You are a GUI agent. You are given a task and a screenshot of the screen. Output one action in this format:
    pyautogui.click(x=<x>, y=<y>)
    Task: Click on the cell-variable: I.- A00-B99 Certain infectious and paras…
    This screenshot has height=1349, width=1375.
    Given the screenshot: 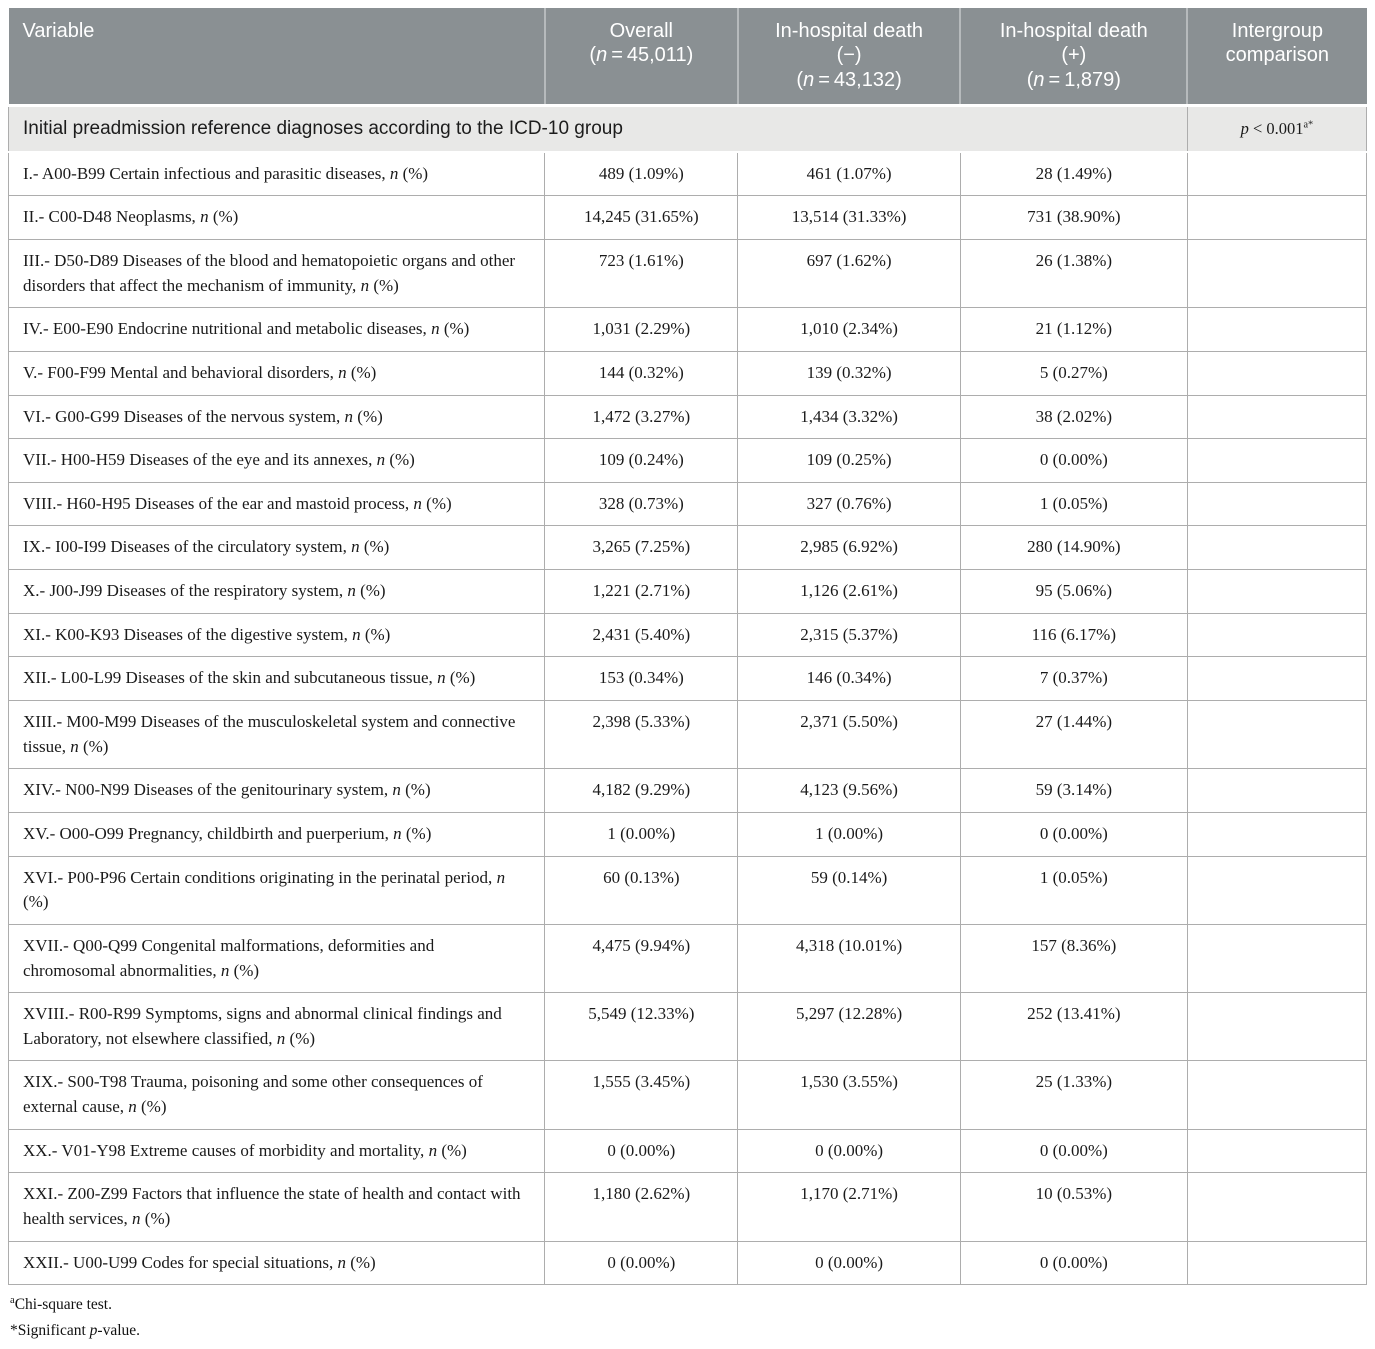 What is the action you would take?
    pyautogui.click(x=276, y=174)
    